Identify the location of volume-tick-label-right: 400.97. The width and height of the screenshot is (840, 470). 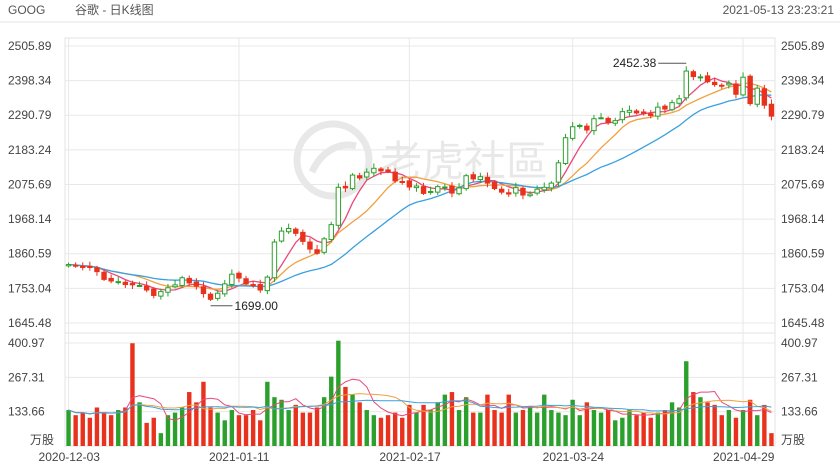
(799, 343).